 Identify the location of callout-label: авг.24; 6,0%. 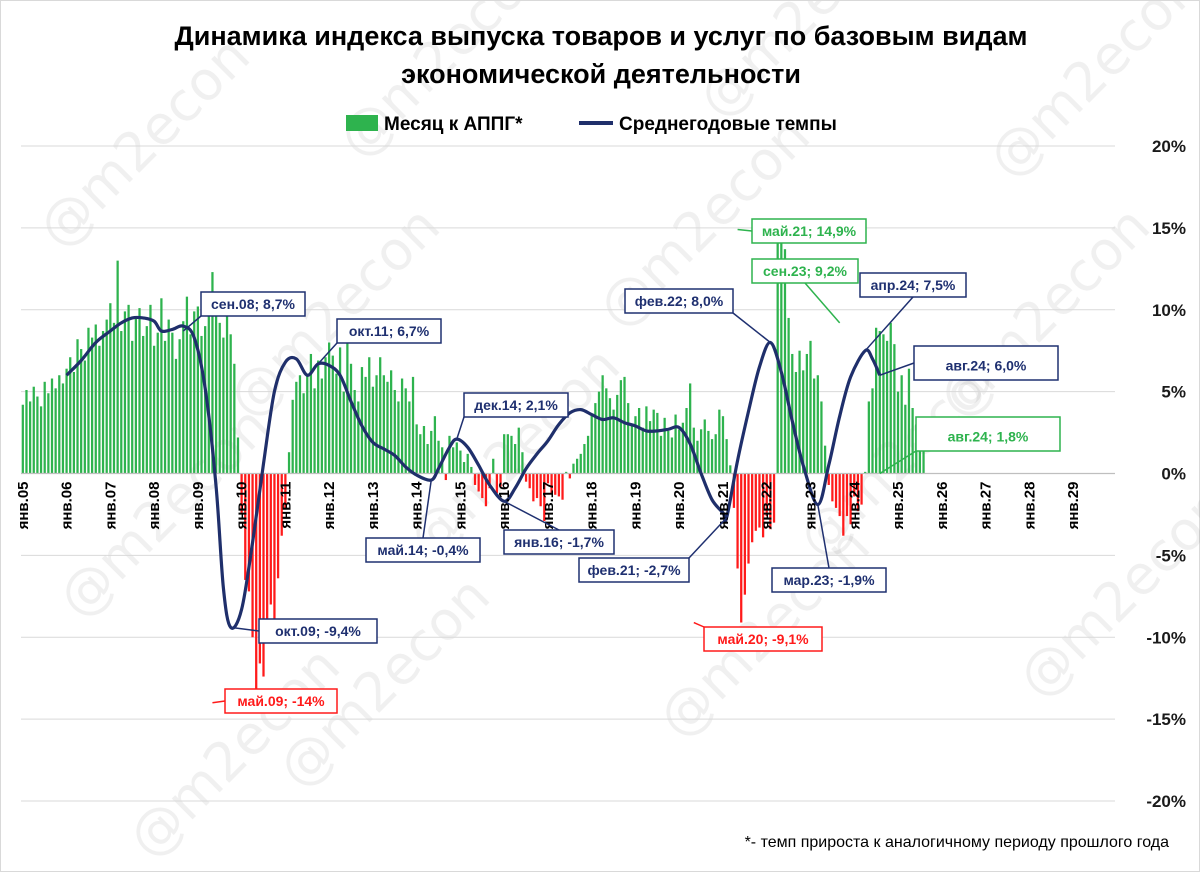
(986, 366).